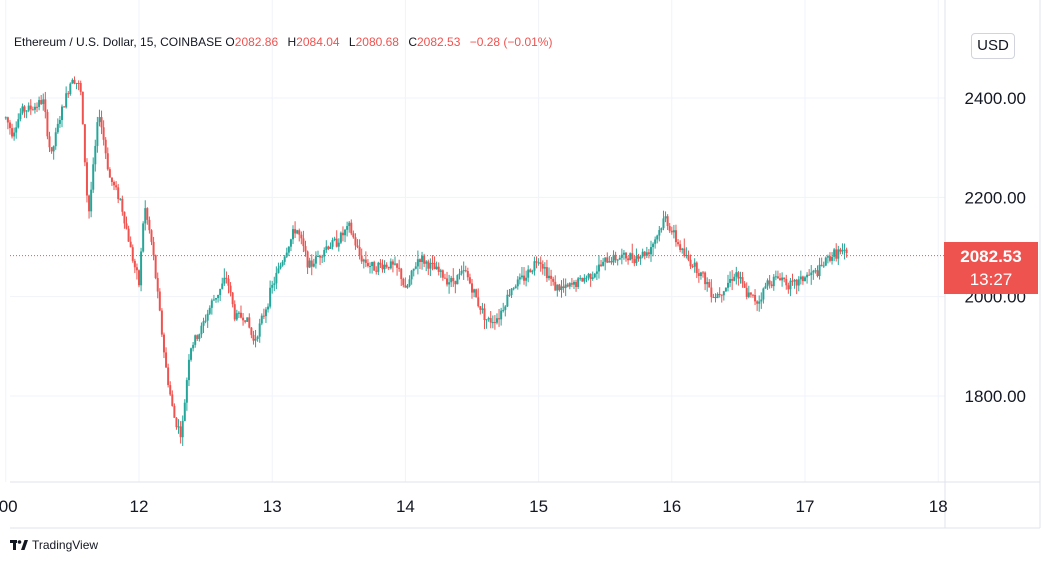 The width and height of the screenshot is (1052, 563). I want to click on time-axis: :00 12 13 14 15 16 17 18, so click(474, 506).